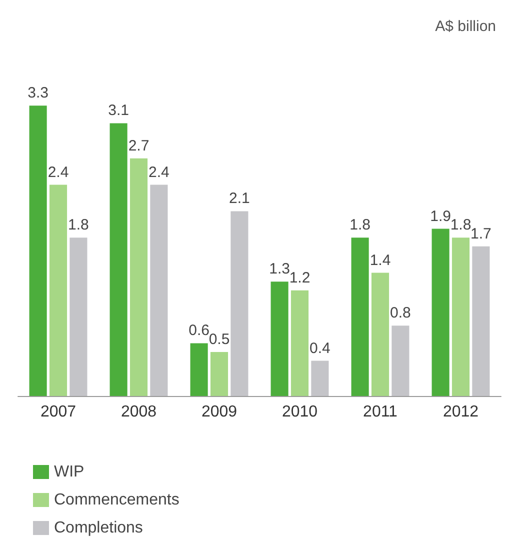  What do you see at coordinates (117, 500) in the screenshot?
I see `legend-label: Commencements` at bounding box center [117, 500].